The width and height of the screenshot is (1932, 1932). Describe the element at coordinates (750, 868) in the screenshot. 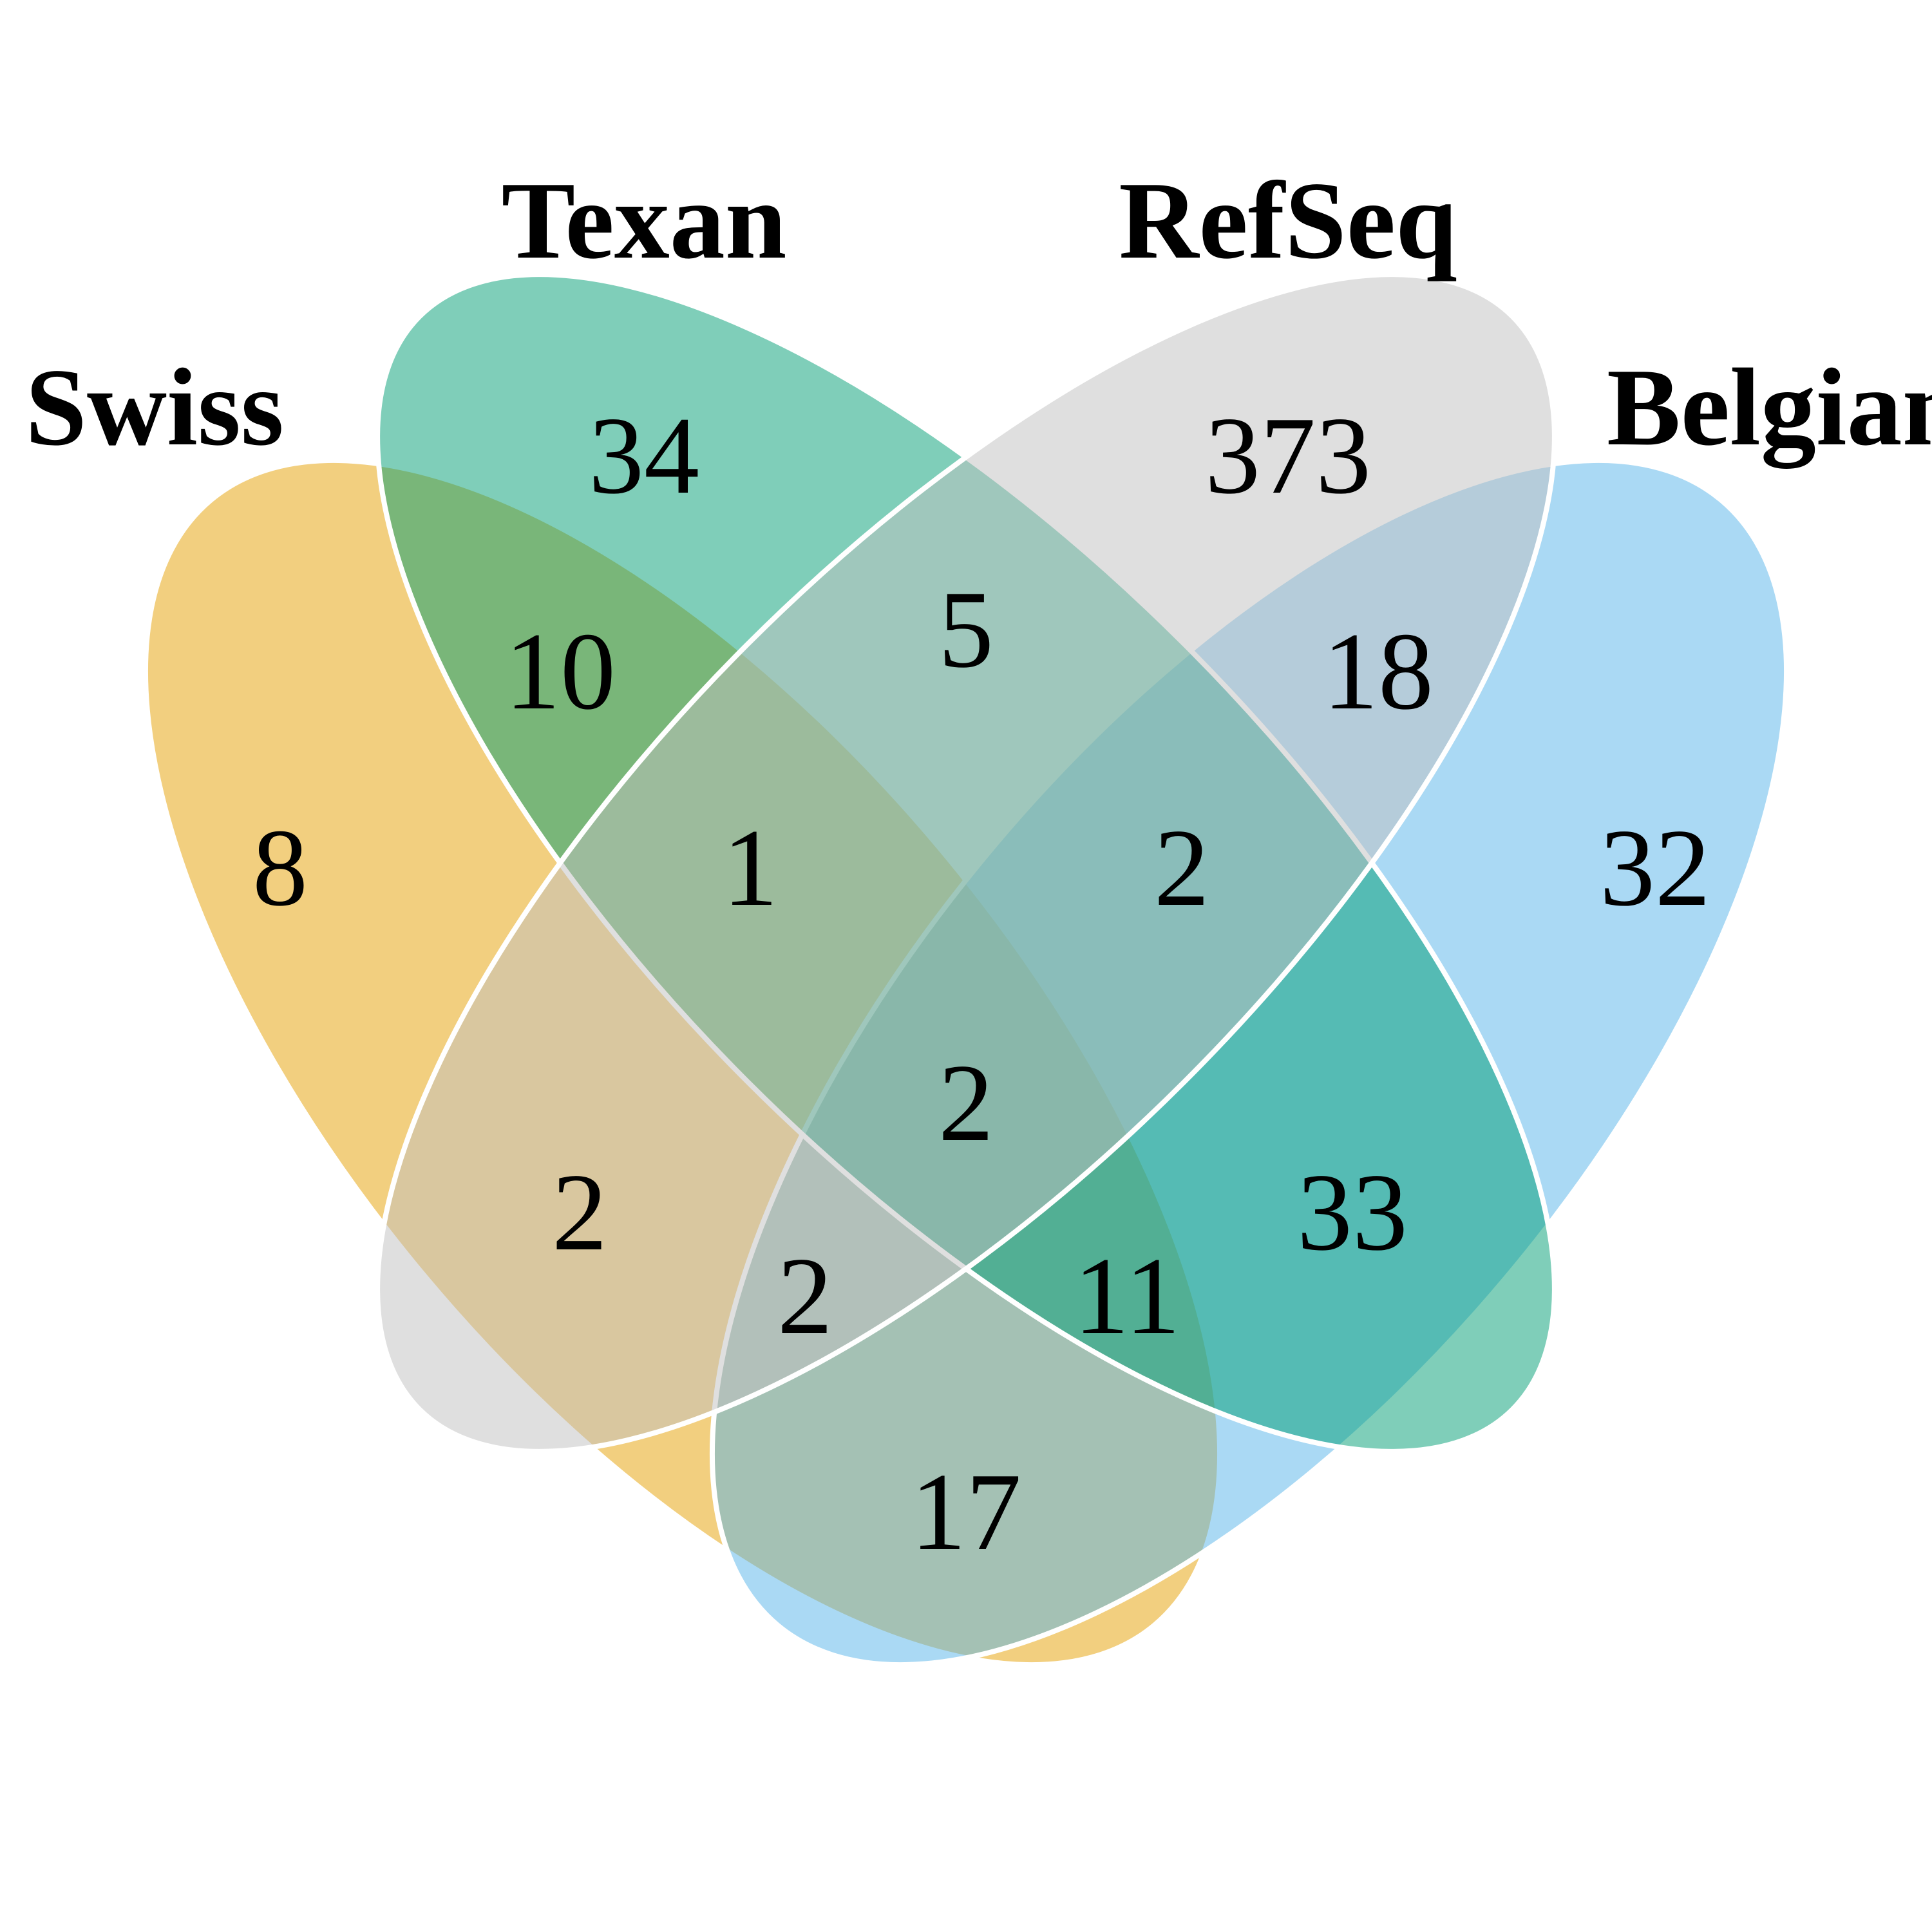

I see `count-swiss-texan-refseq: 1` at that location.